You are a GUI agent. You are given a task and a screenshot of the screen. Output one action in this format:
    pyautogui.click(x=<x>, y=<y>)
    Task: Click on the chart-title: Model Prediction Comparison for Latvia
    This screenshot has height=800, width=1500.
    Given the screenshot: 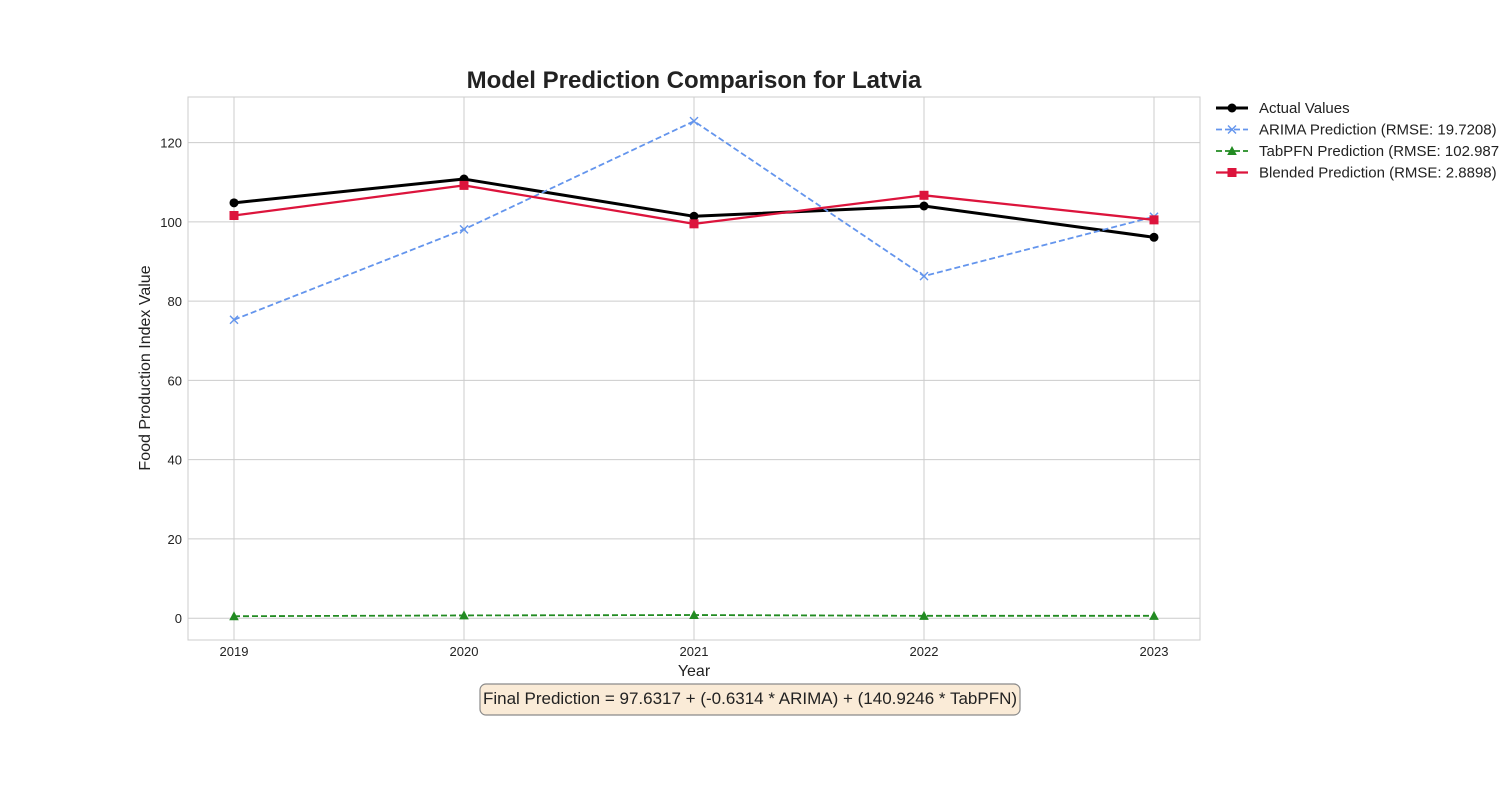 What is the action you would take?
    pyautogui.click(x=694, y=80)
    